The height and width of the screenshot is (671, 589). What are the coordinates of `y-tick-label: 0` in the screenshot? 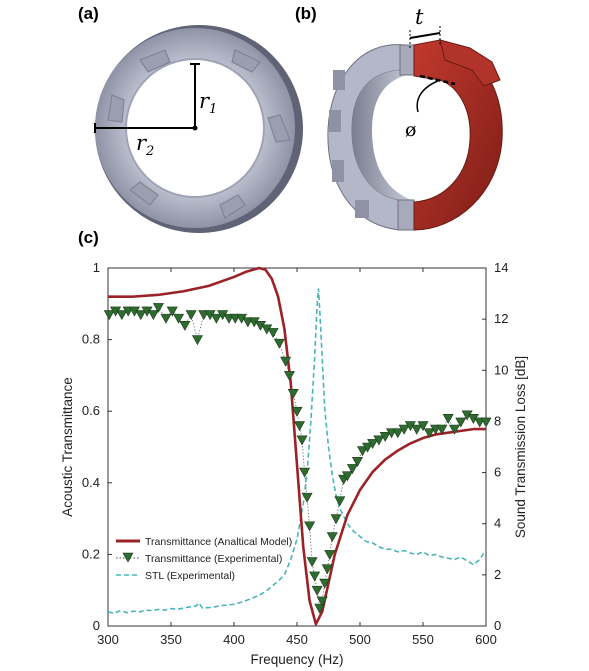 It's located at (96, 625).